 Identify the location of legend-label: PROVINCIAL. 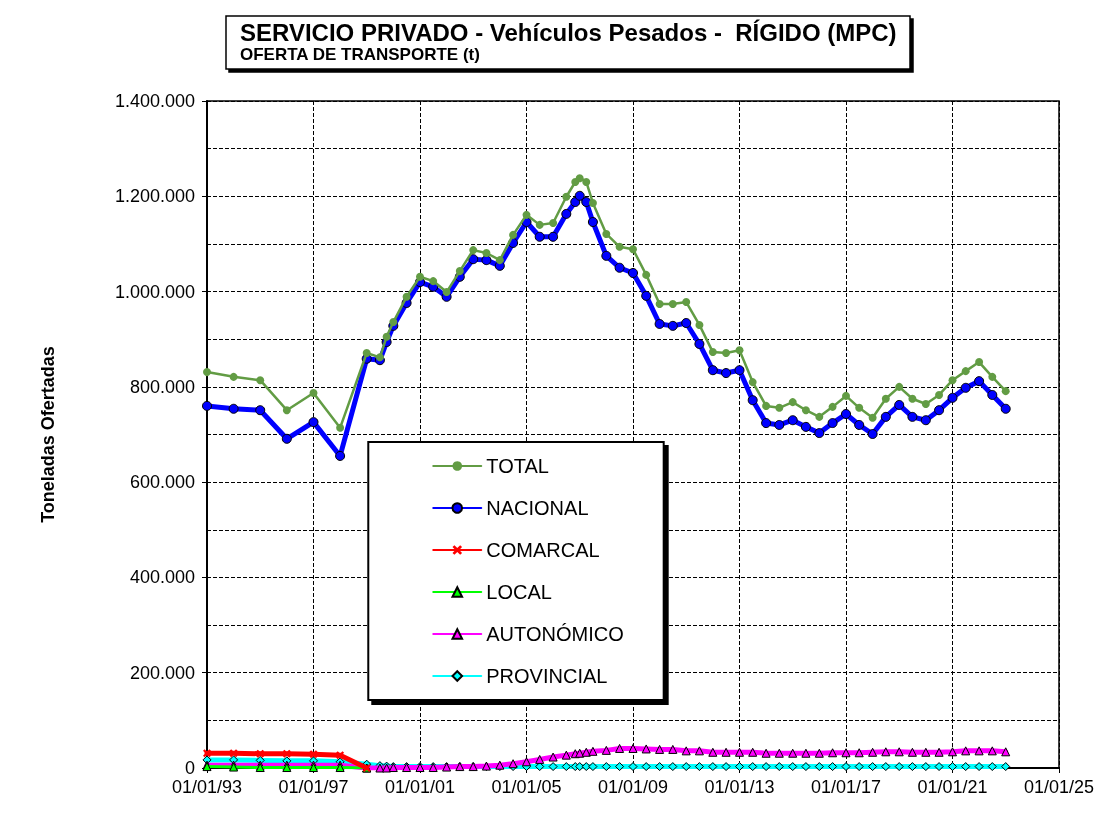
(547, 676).